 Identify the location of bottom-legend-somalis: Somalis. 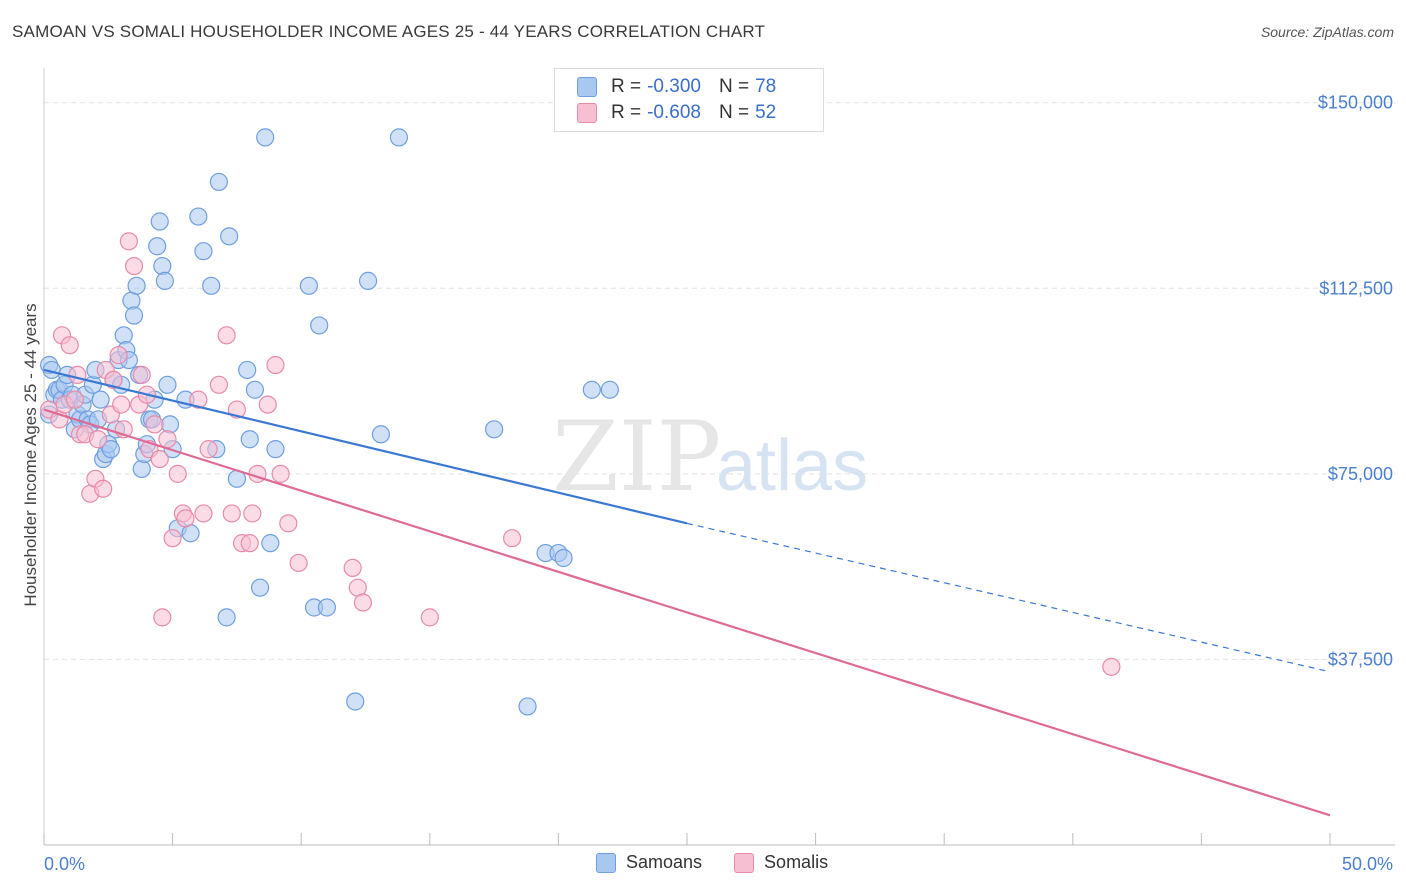
(781, 862).